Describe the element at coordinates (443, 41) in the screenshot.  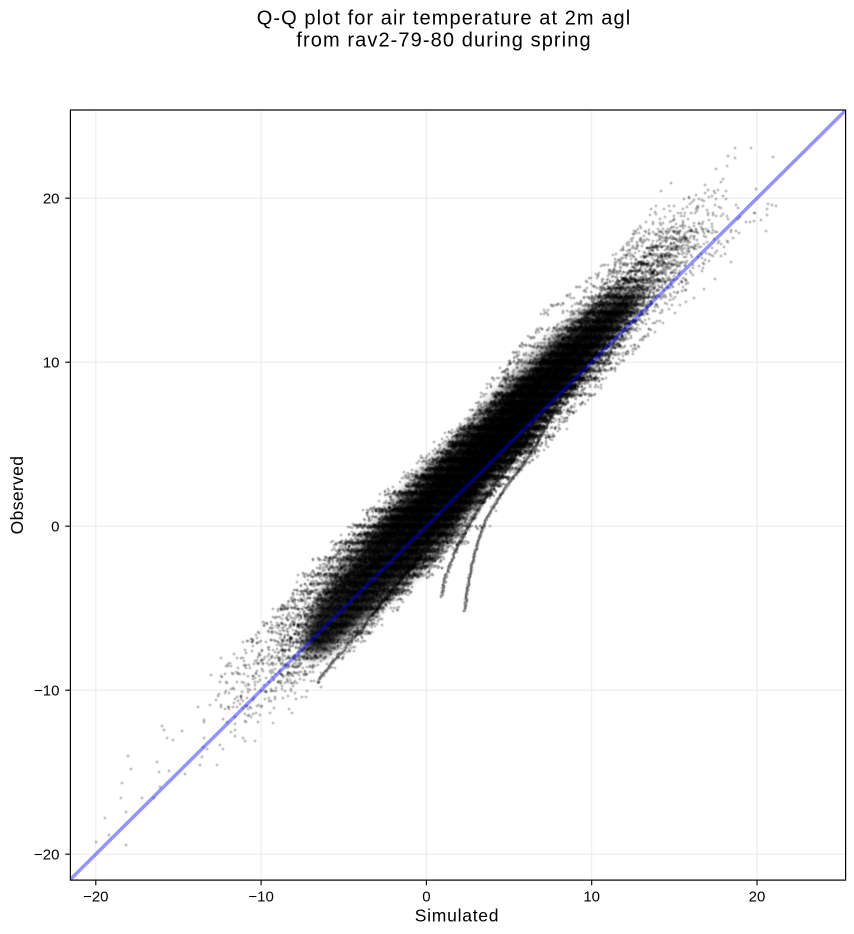
I see `svg-text: from rav2-79-80 during spring` at that location.